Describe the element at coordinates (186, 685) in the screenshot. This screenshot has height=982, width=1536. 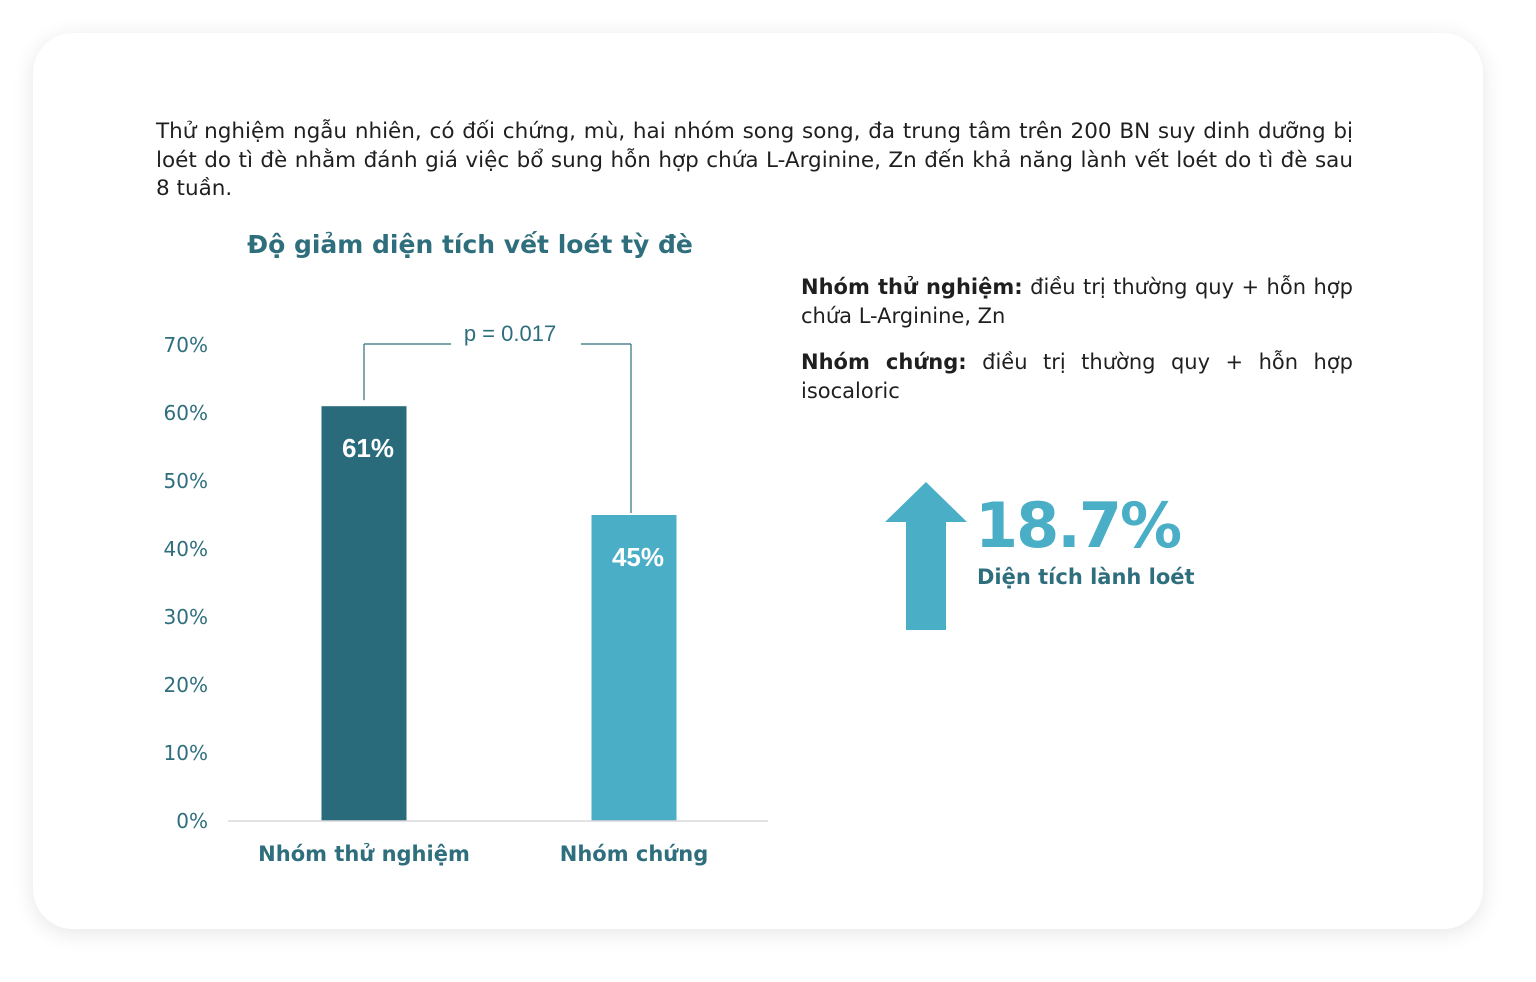
I see `y-tick-label: 20%` at that location.